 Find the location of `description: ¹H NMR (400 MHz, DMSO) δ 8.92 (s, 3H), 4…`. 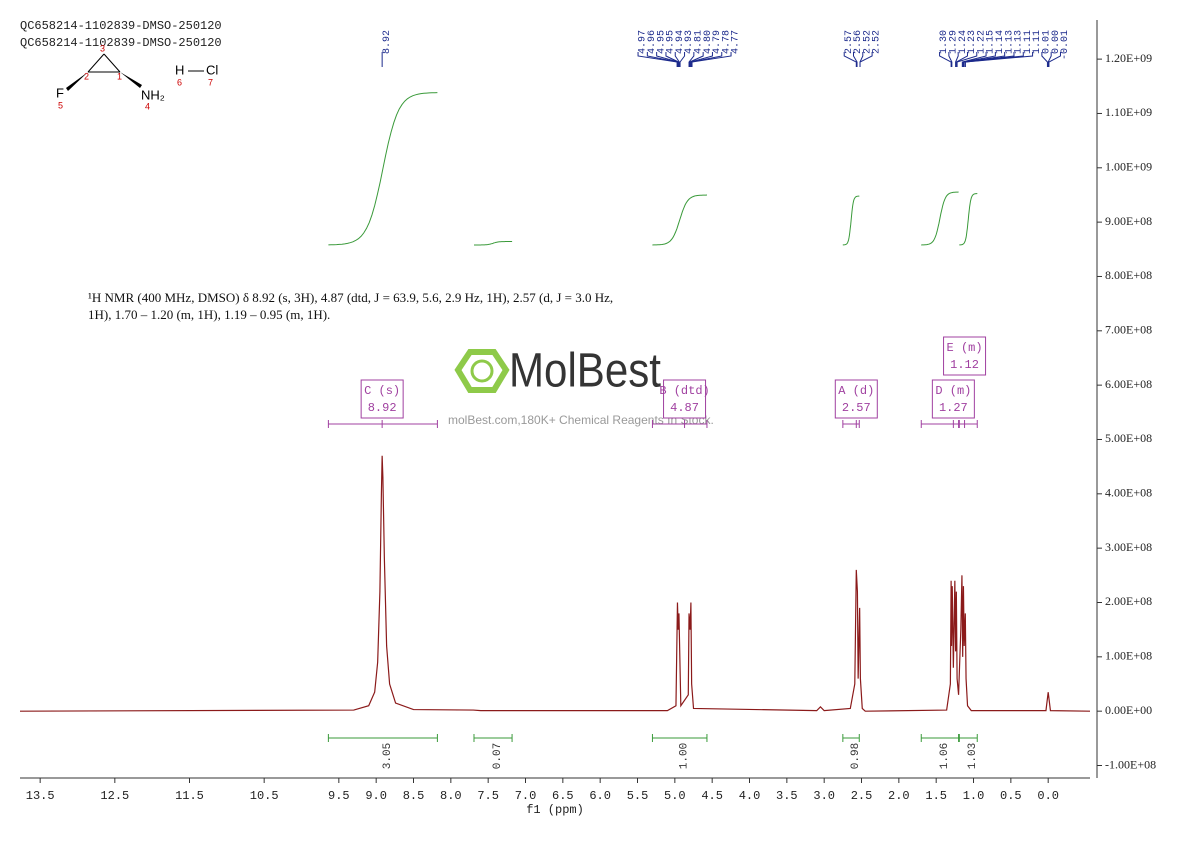

description: ¹H NMR (400 MHz, DMSO) δ 8.92 (s, 3H), 4… is located at coordinates (351, 306).